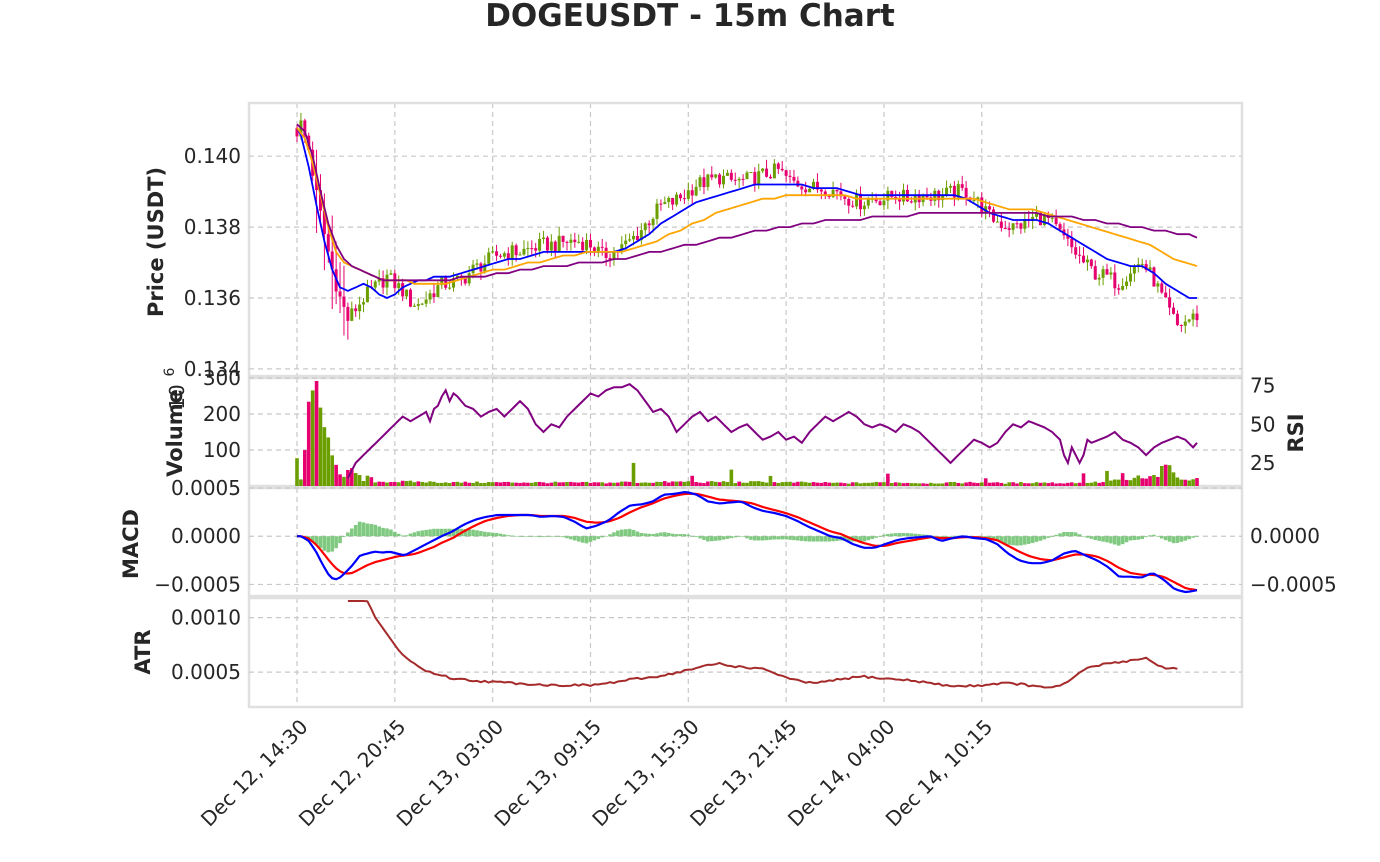 The width and height of the screenshot is (1380, 862). What do you see at coordinates (747, 542) in the screenshot?
I see `macd-signal-line` at bounding box center [747, 542].